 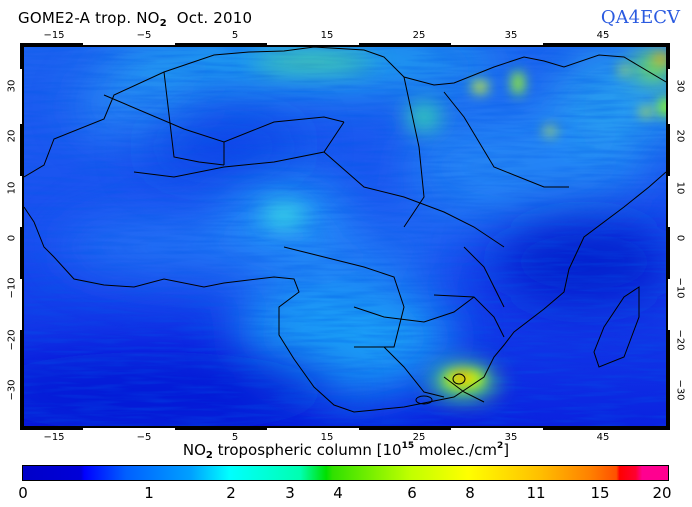 What do you see at coordinates (290, 493) in the screenshot?
I see `colorbar-tick: 3` at bounding box center [290, 493].